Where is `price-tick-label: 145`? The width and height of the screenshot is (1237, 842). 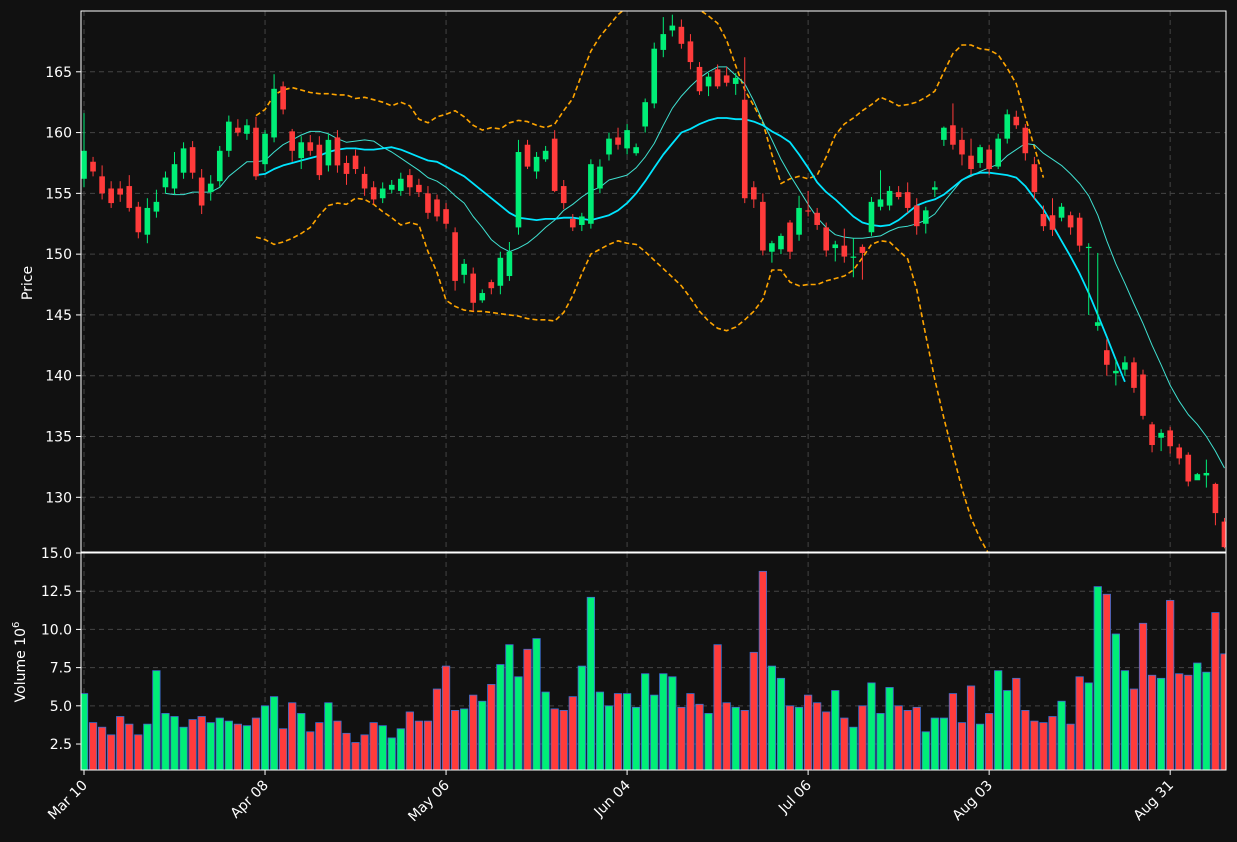 price-tick-label: 145 is located at coordinates (58, 316).